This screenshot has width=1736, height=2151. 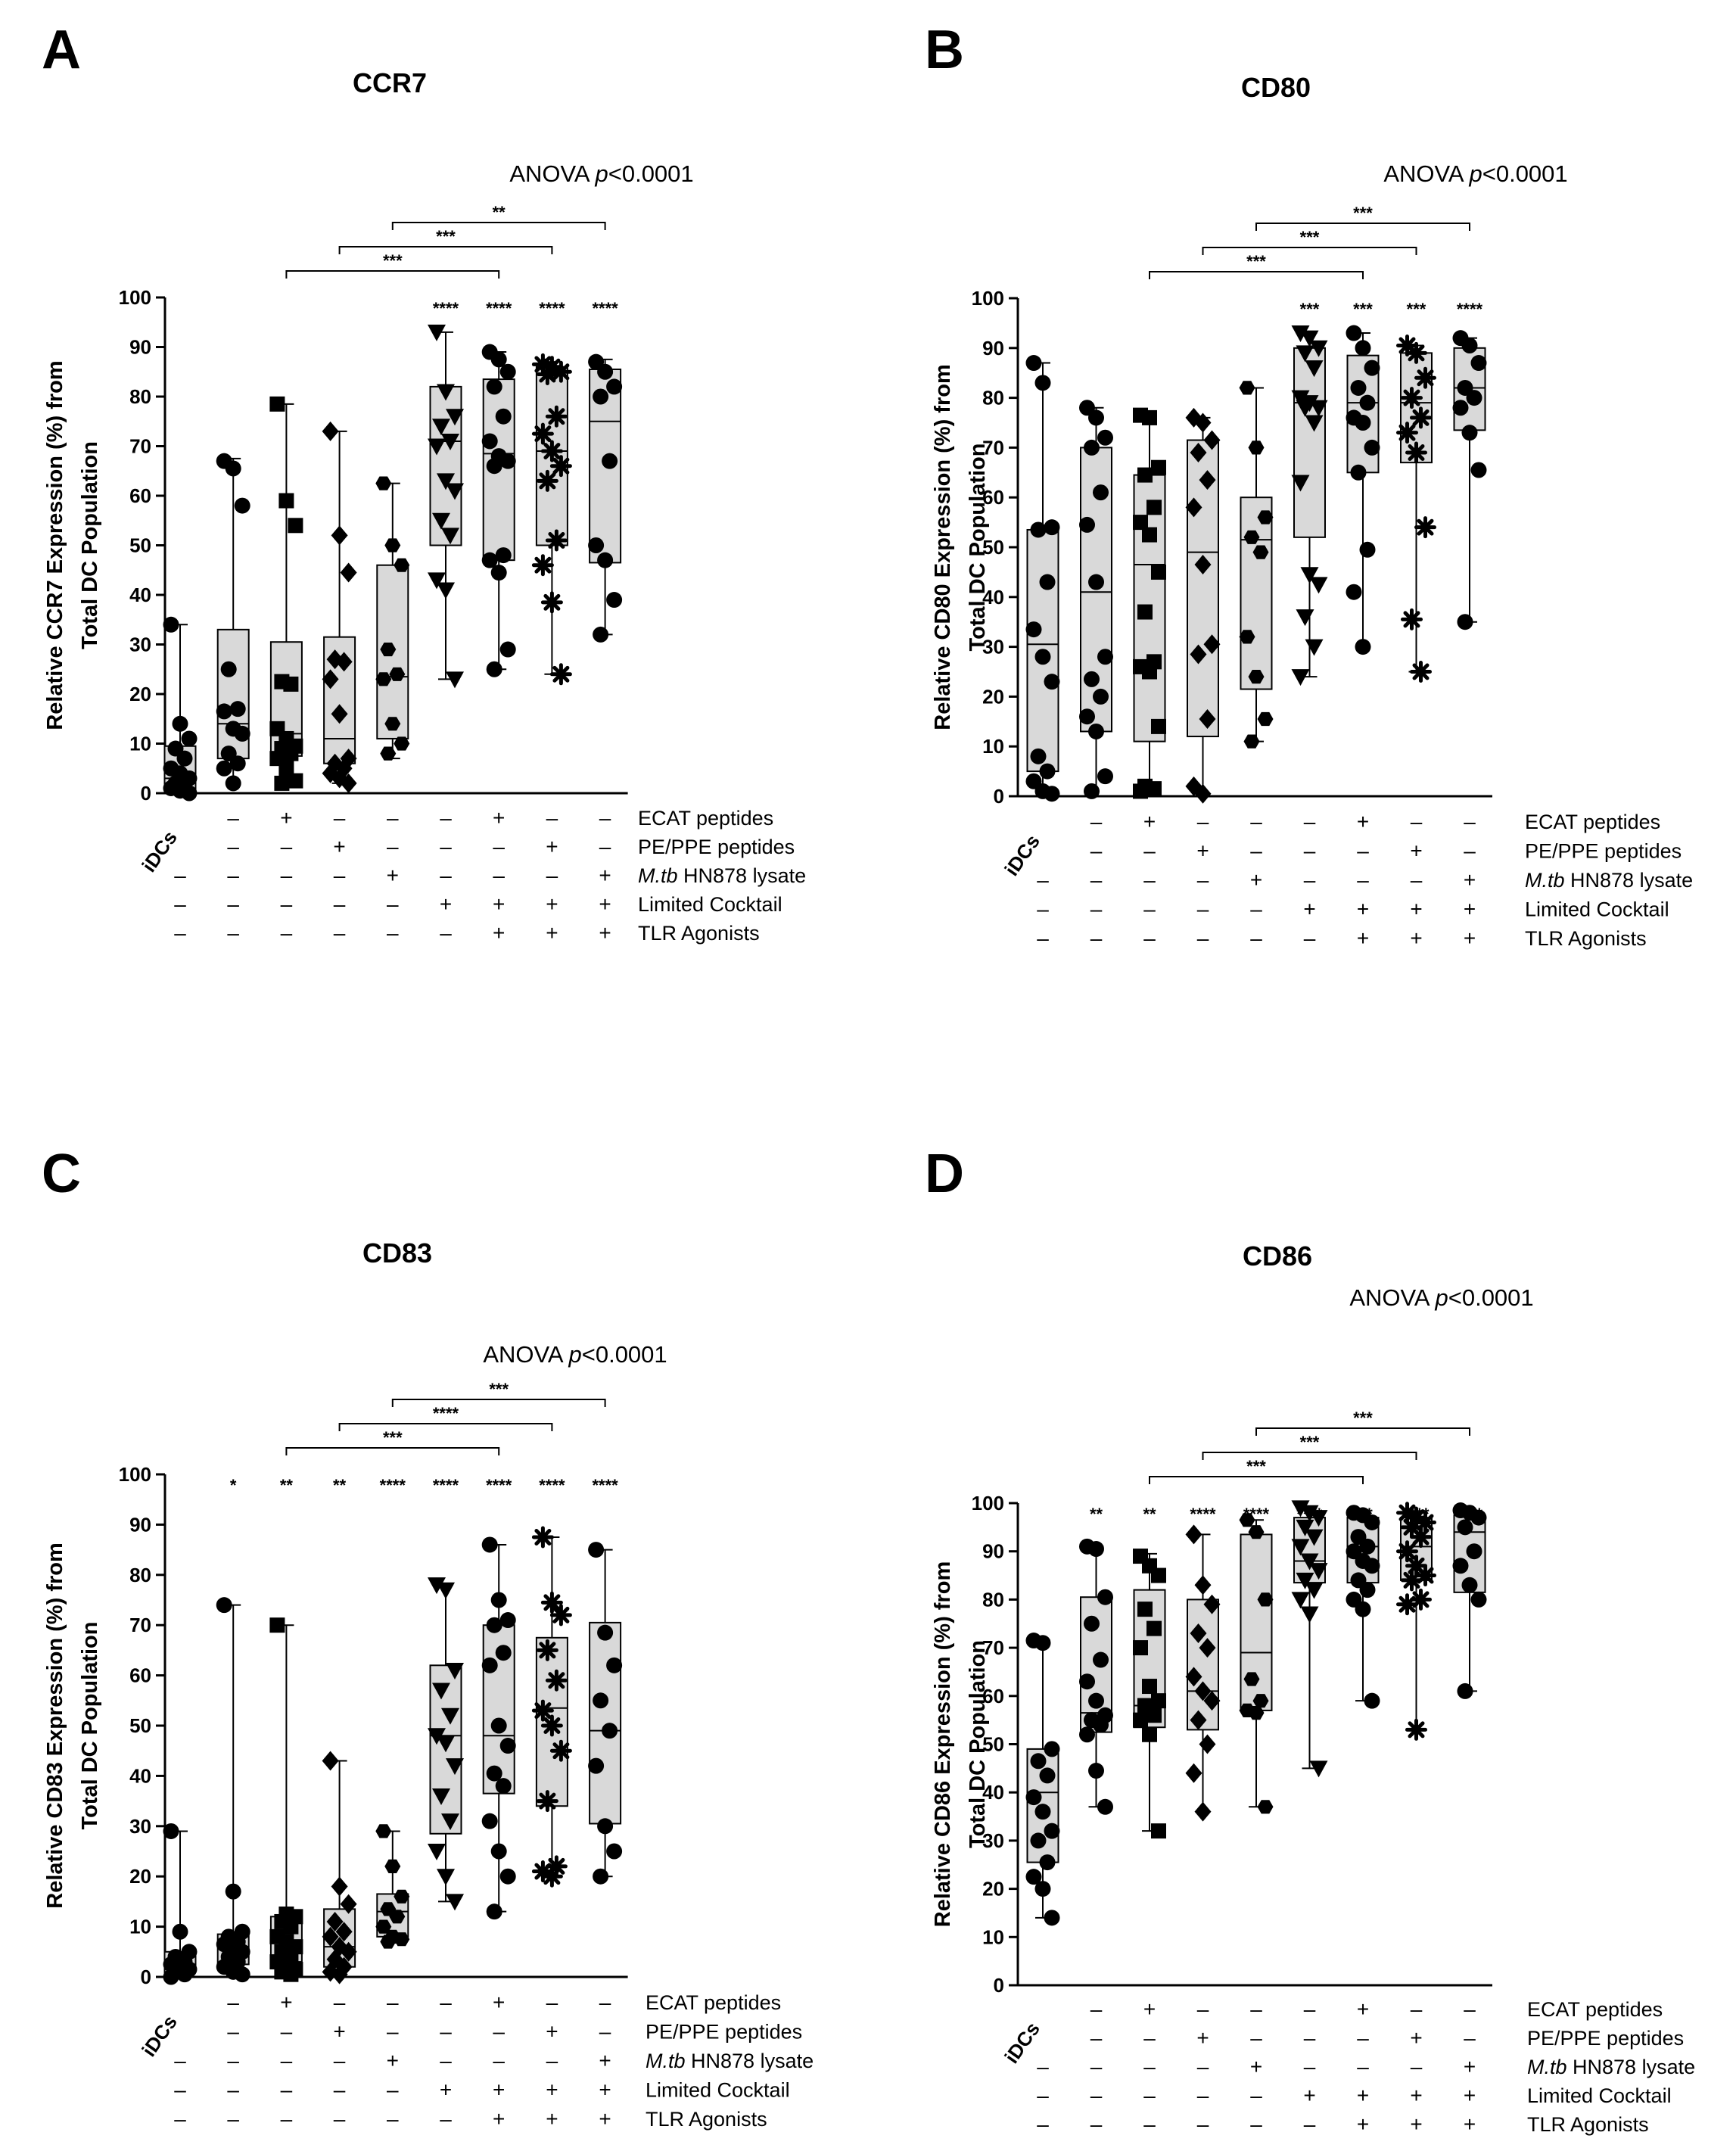 What do you see at coordinates (446, 1485) in the screenshot?
I see `panel-c-sig-label: ****` at bounding box center [446, 1485].